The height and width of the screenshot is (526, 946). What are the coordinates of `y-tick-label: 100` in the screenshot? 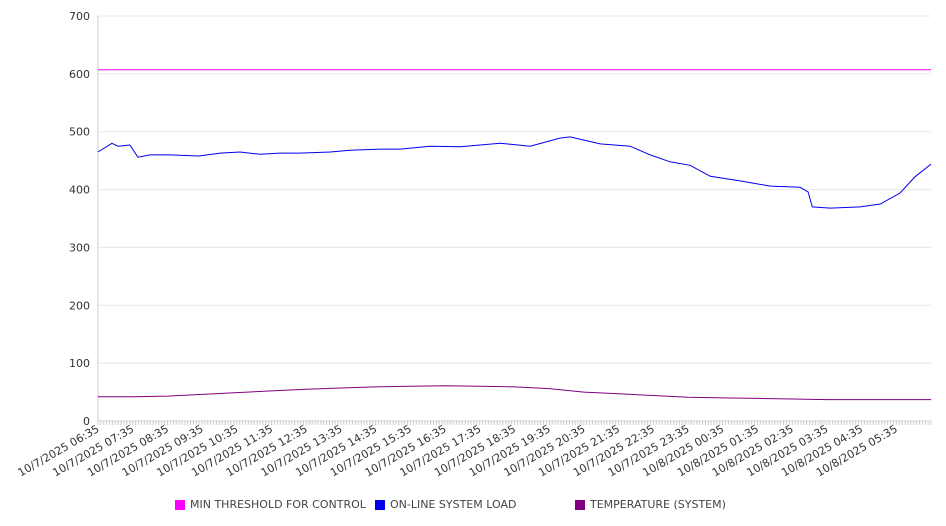 It's located at (79, 363).